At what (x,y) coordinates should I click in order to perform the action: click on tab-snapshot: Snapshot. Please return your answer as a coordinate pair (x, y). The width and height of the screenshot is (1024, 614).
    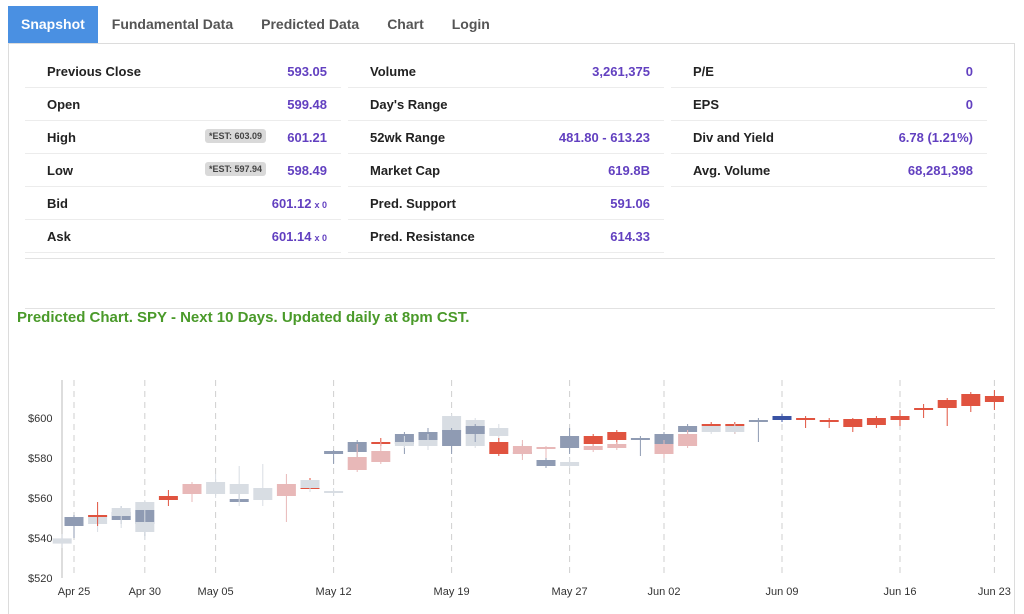
    Looking at the image, I should click on (53, 24).